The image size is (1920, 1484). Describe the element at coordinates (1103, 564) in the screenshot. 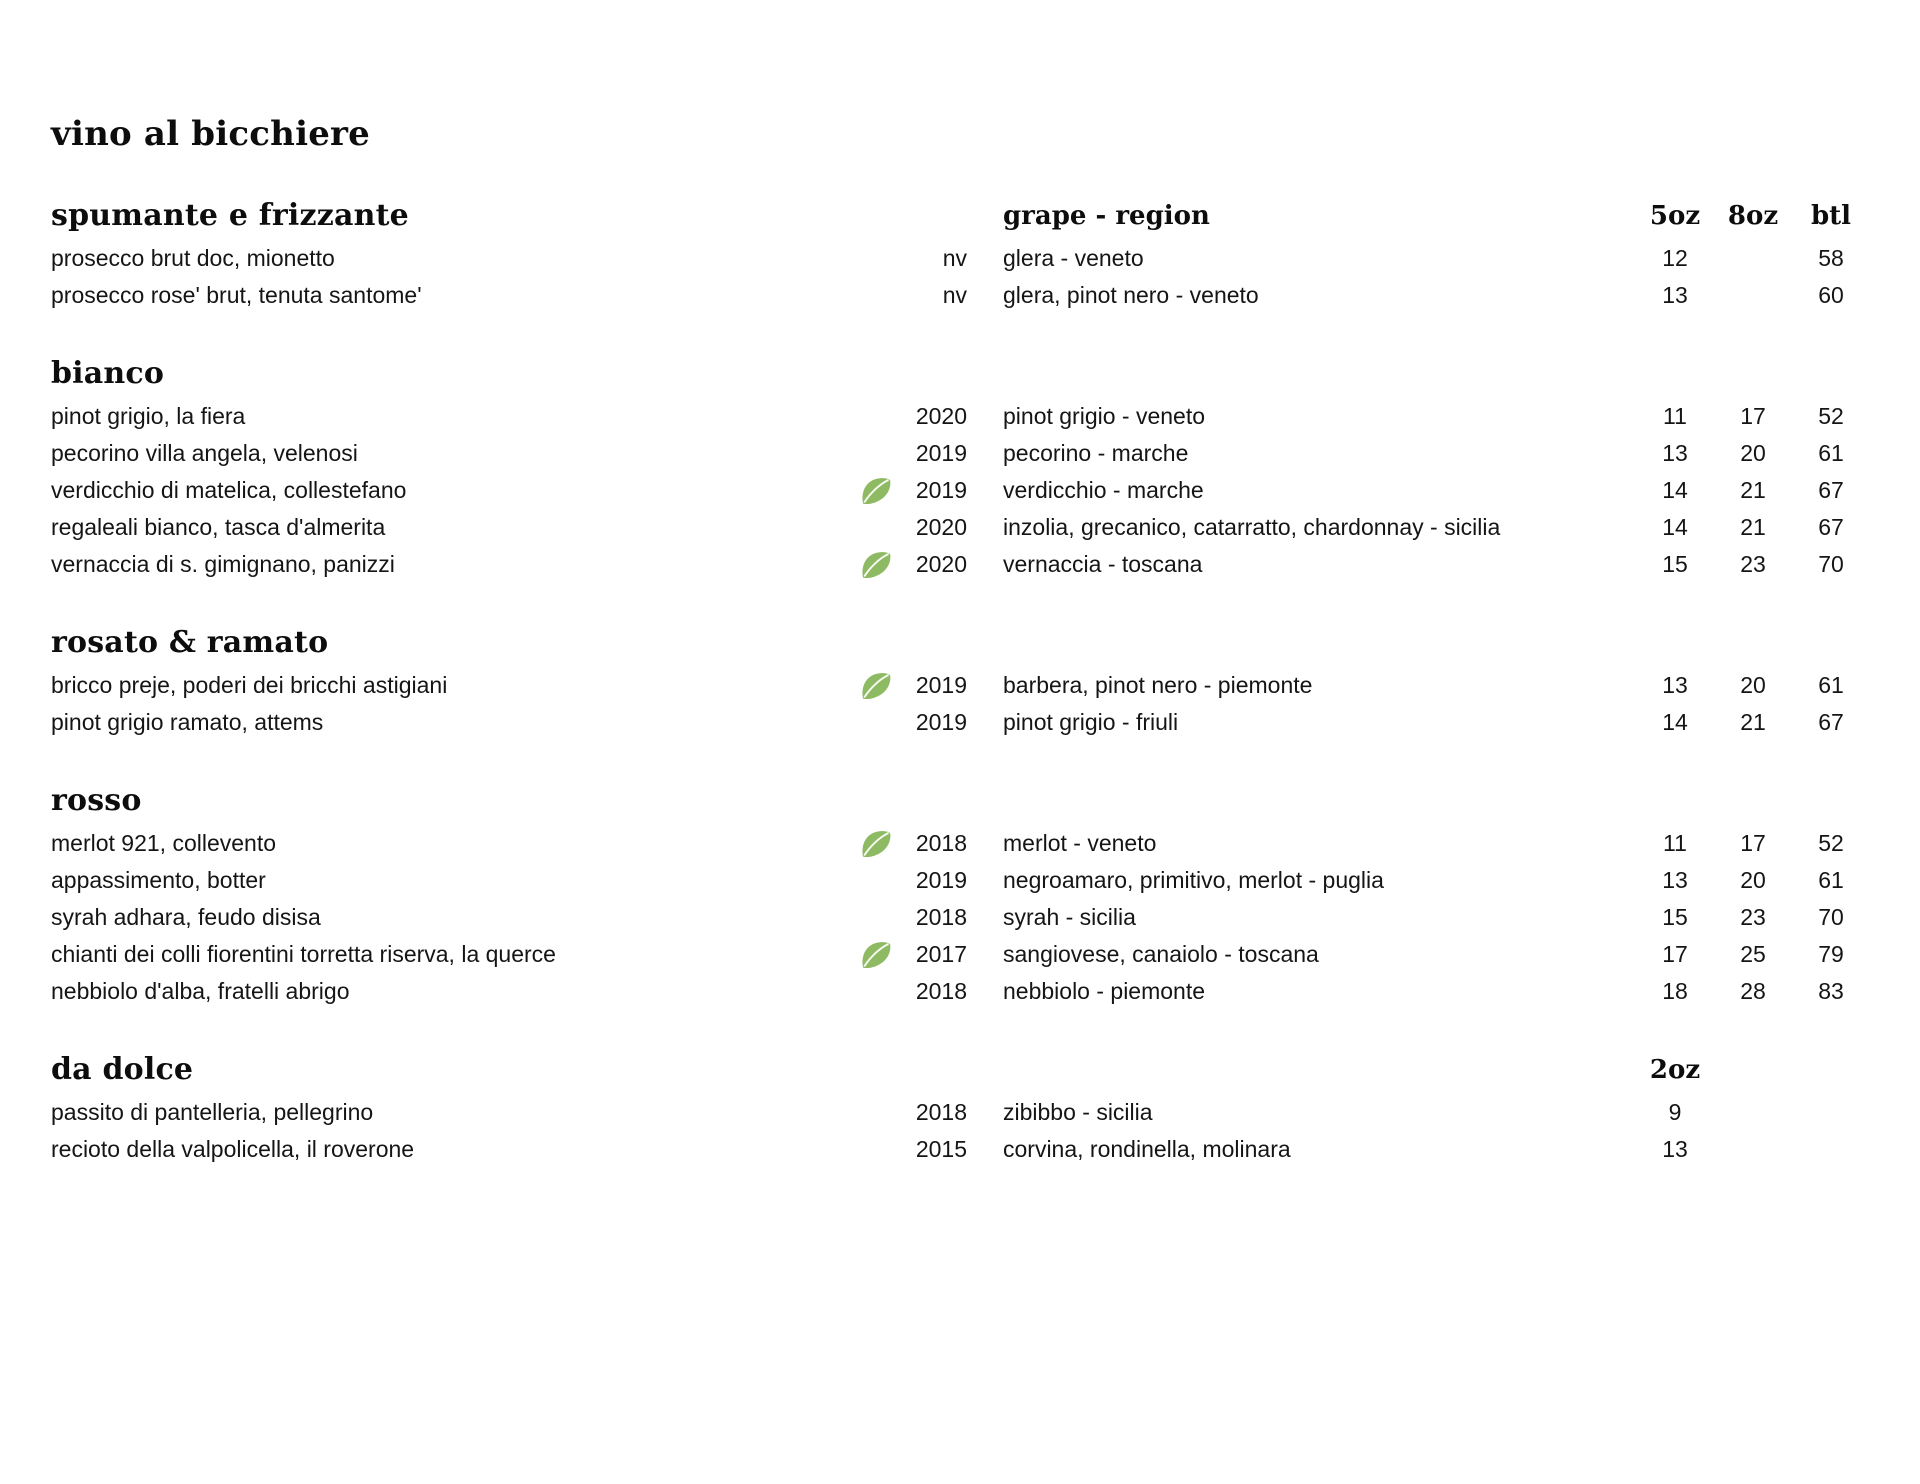

I see `grape-region: vernaccia - toscana` at that location.